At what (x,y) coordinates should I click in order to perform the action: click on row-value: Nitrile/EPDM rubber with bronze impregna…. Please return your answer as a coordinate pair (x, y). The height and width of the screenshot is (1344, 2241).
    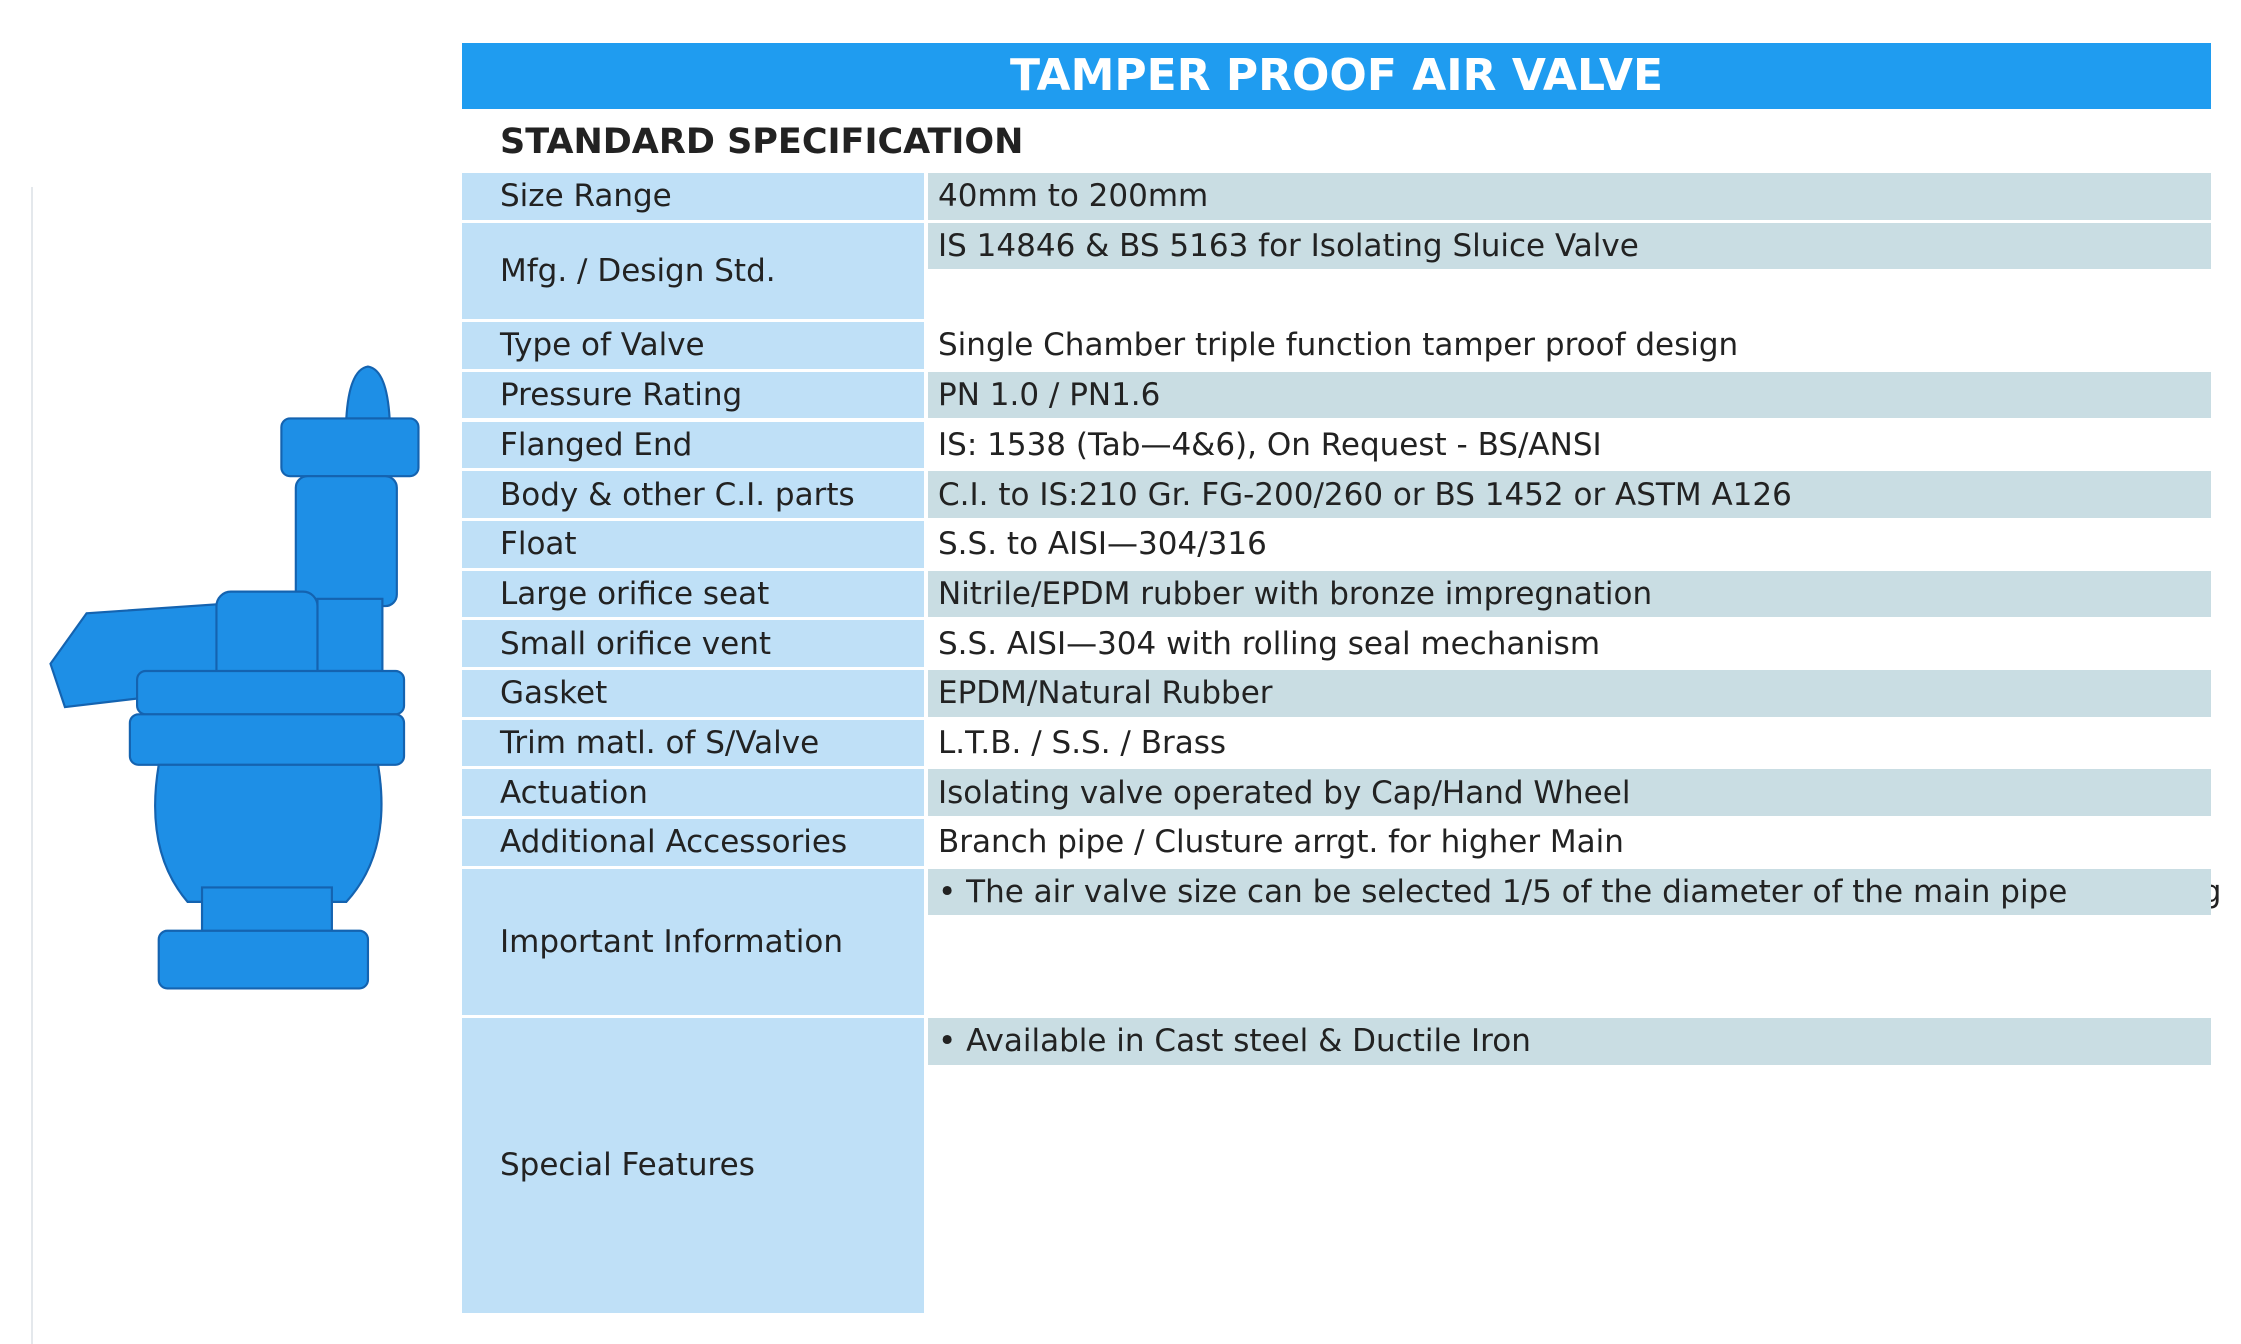
    Looking at the image, I should click on (1569, 594).